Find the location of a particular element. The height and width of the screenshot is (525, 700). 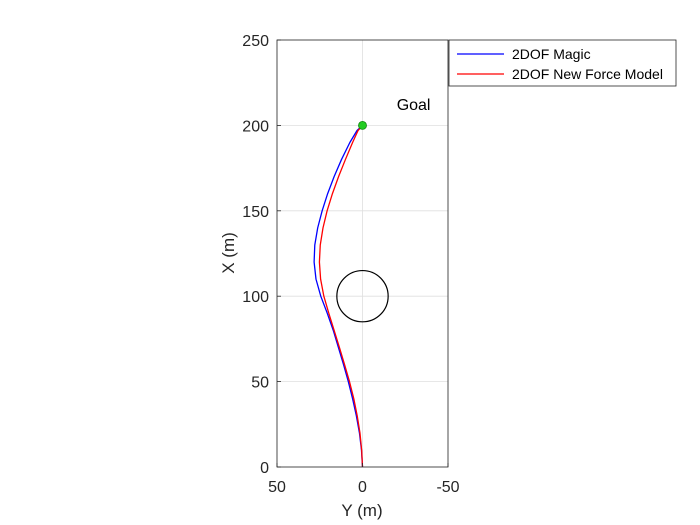

goal-marker is located at coordinates (362, 125).